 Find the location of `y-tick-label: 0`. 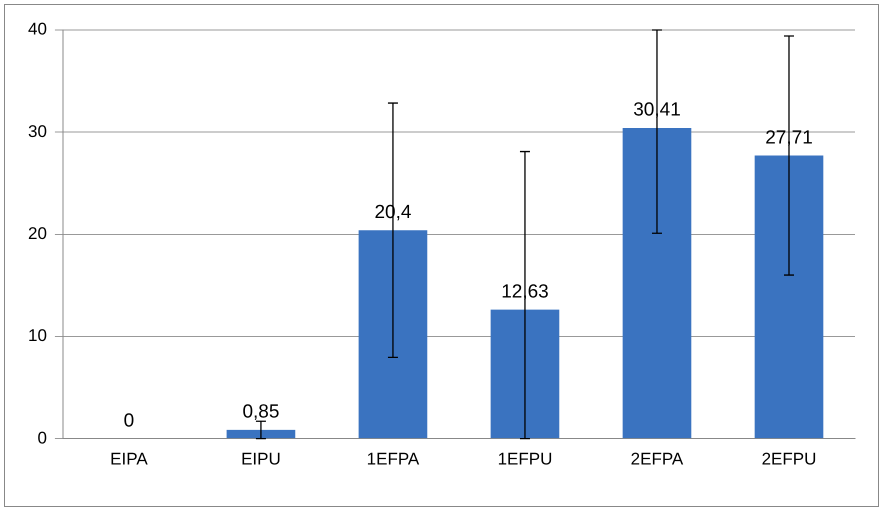

y-tick-label: 0 is located at coordinates (42, 438).